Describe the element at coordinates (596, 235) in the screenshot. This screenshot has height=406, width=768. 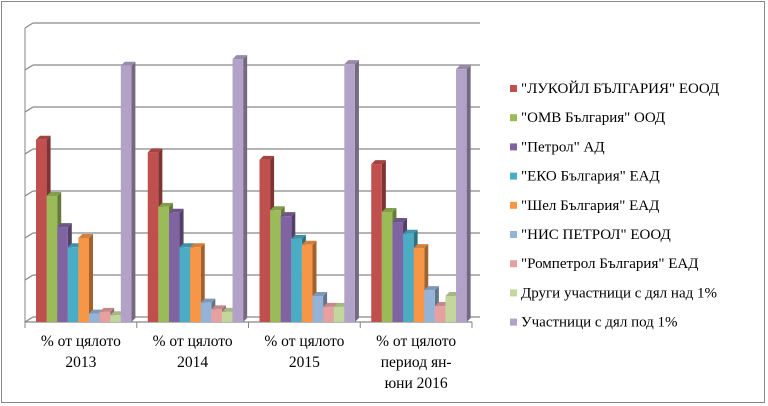
I see `legend-label: "НИС ПЕТРОЛ" ЕООД` at that location.